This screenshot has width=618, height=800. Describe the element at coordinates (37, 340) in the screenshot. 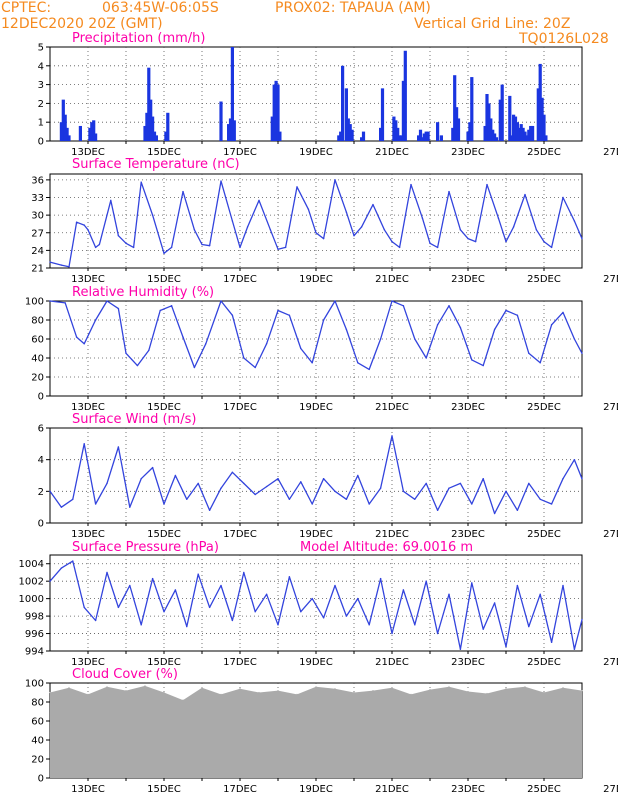

I see `panel-2-ytick-label: 60` at that location.